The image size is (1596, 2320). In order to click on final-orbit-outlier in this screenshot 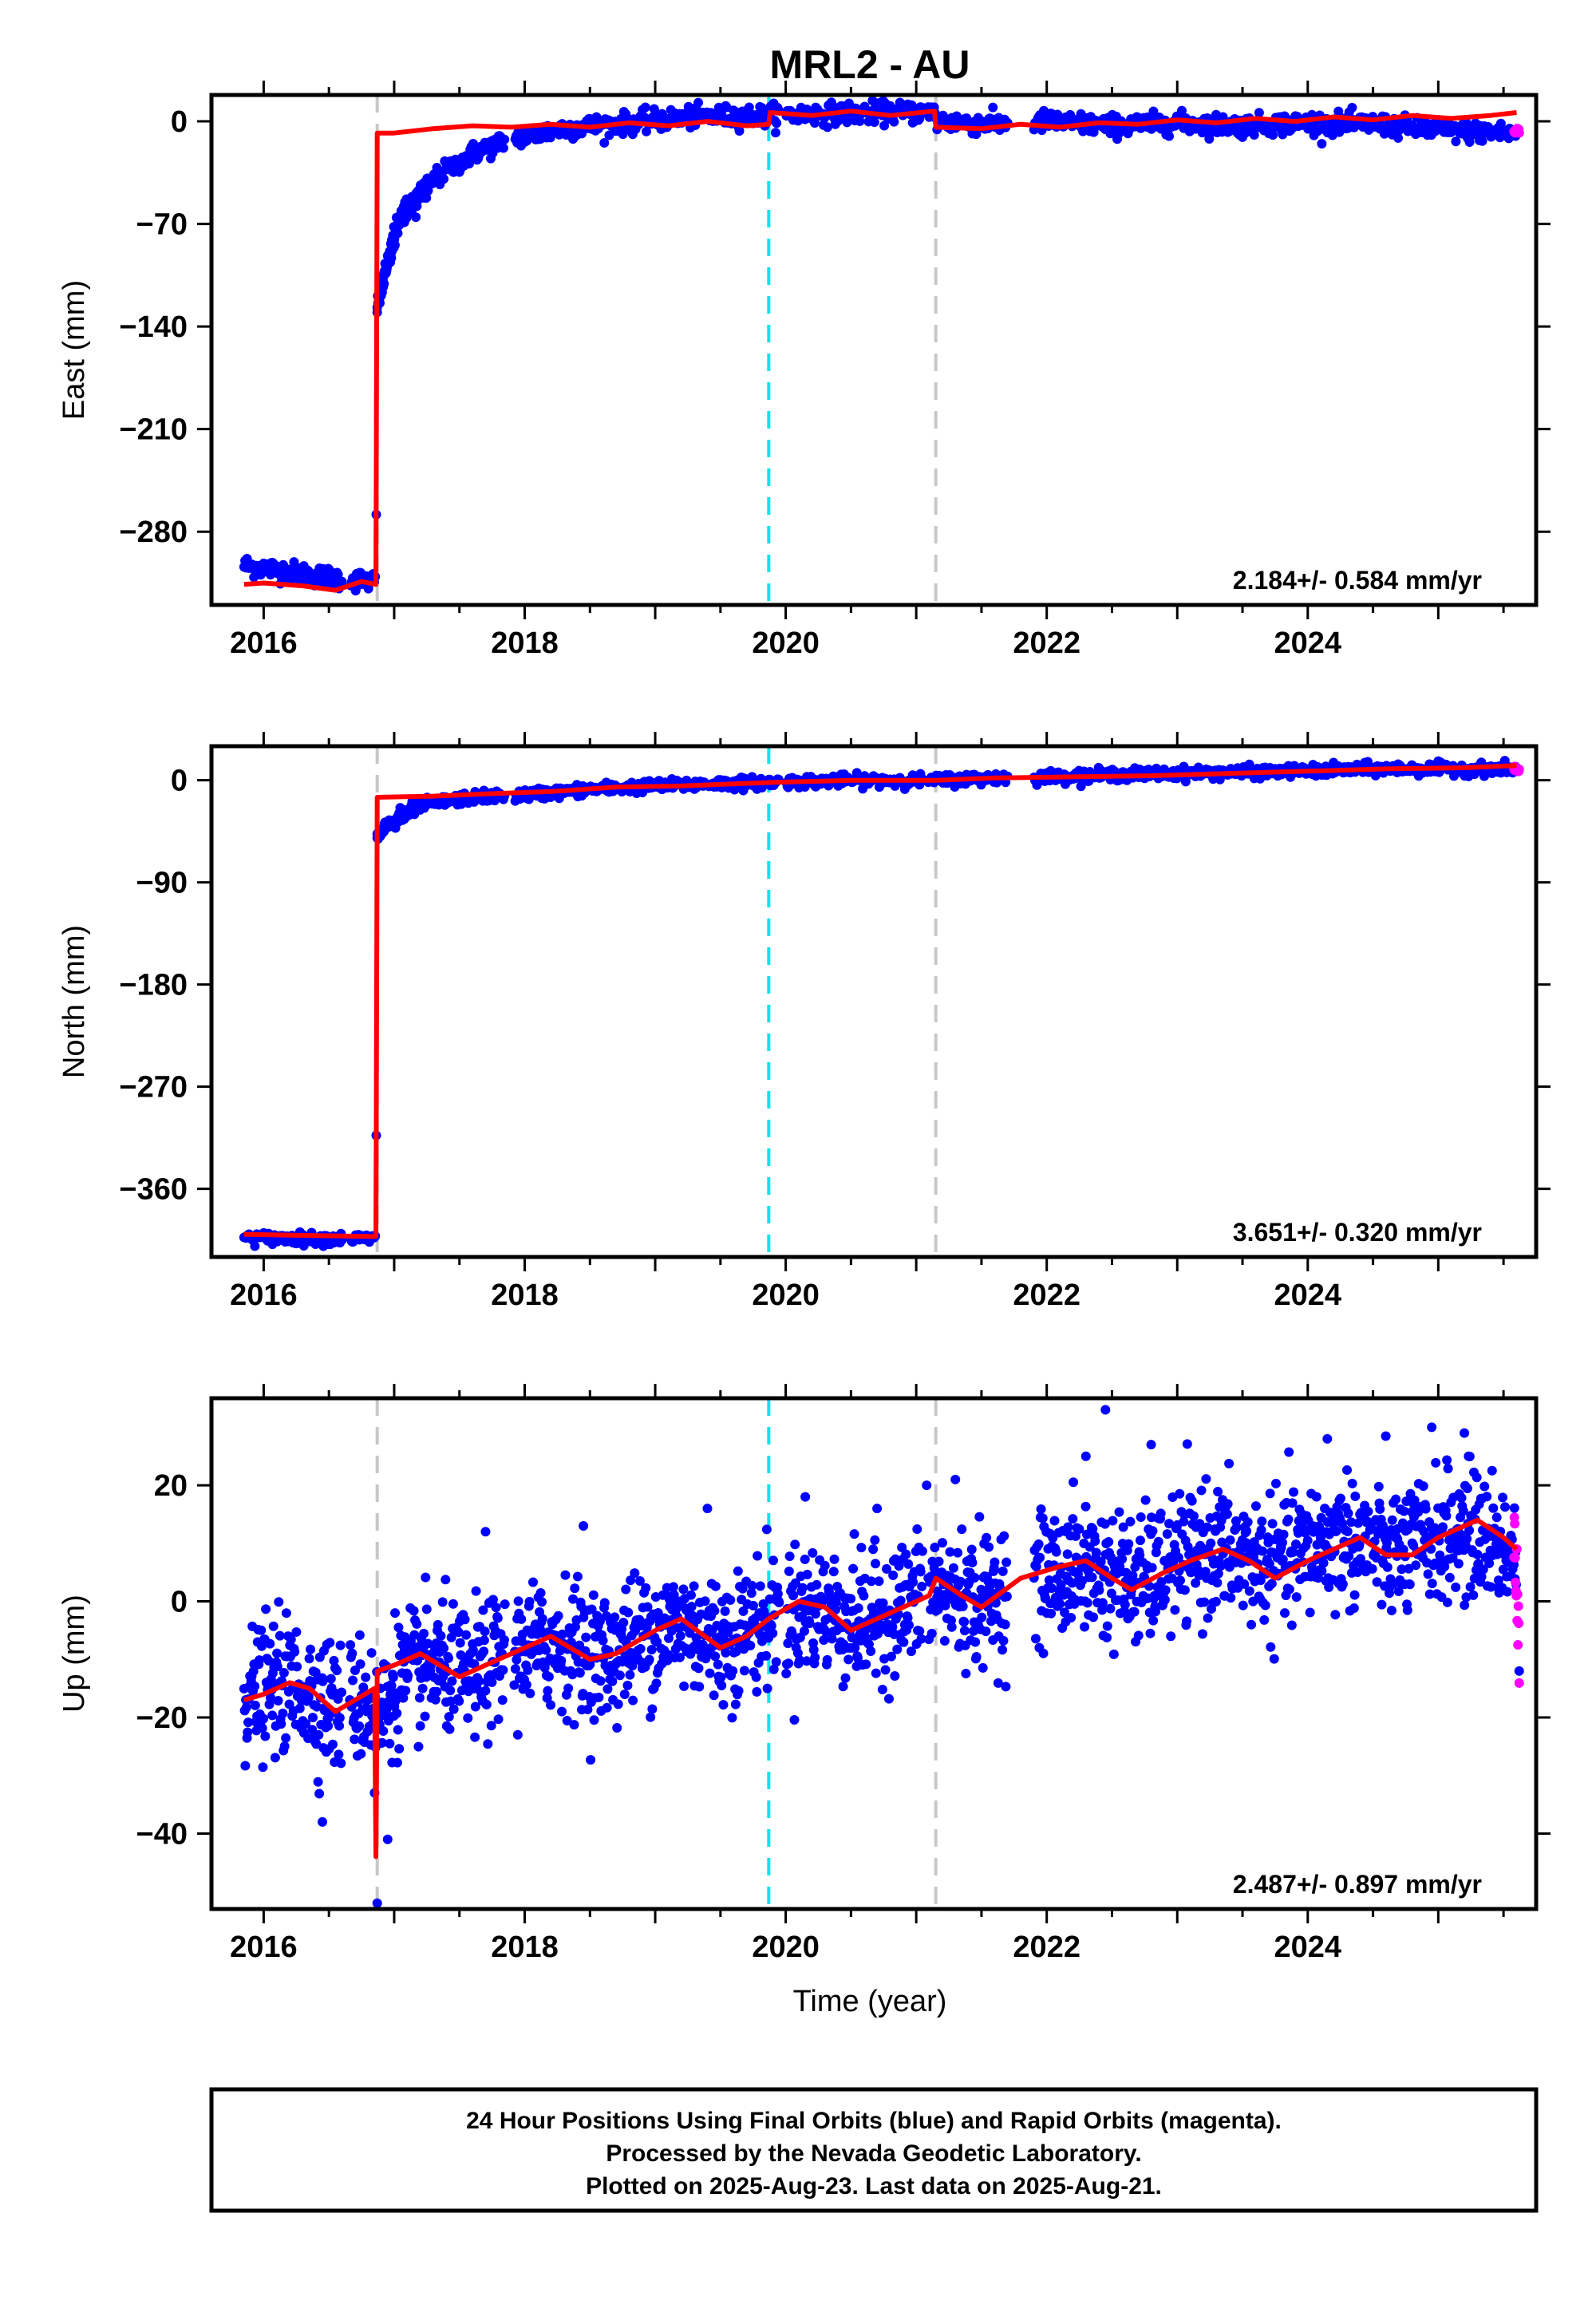, I will do `click(707, 1508)`.